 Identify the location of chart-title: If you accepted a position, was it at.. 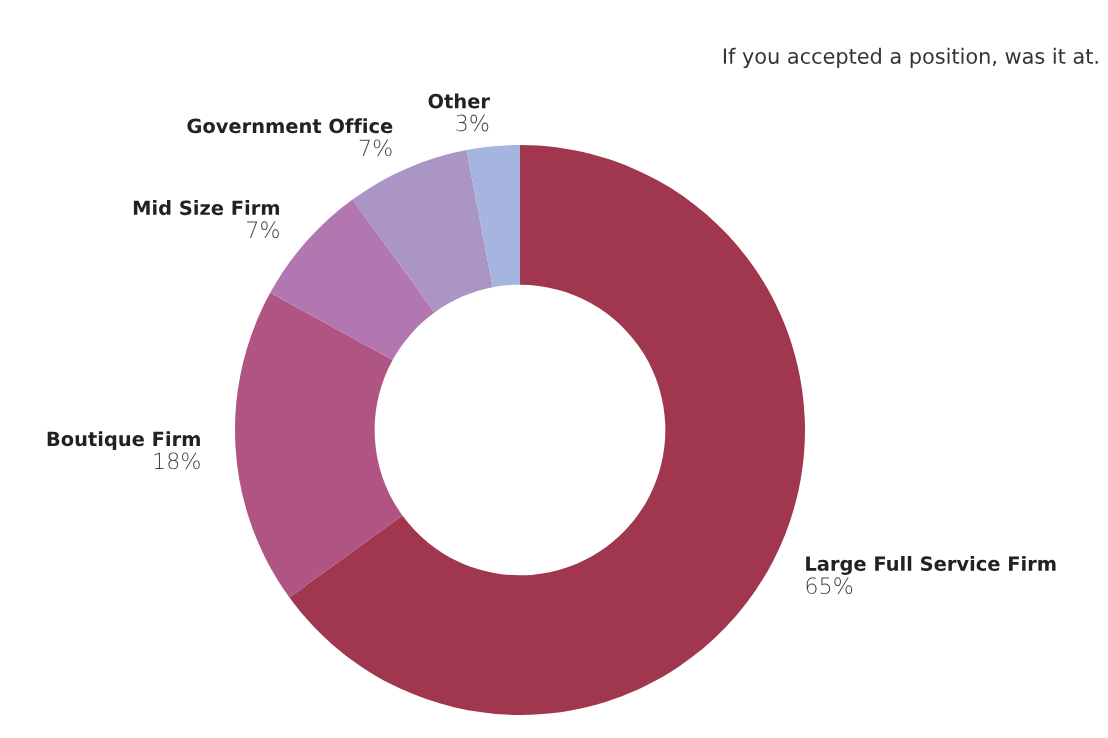
(910, 57).